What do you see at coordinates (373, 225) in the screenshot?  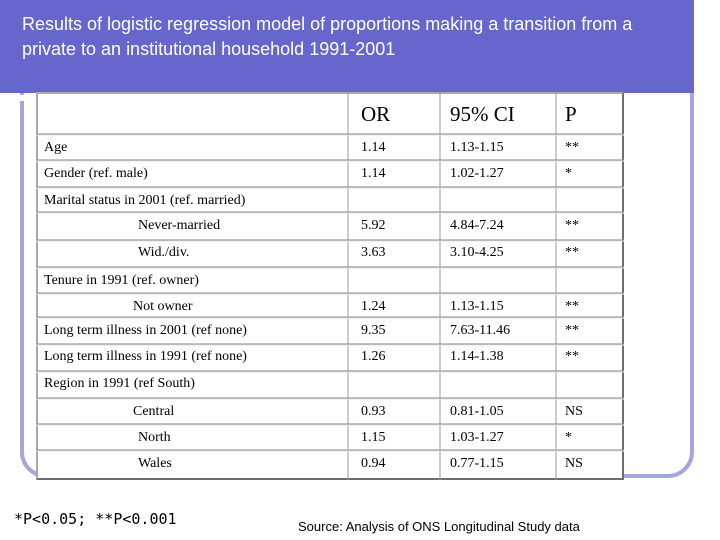 I see `odds-ratio-value: 5.92` at bounding box center [373, 225].